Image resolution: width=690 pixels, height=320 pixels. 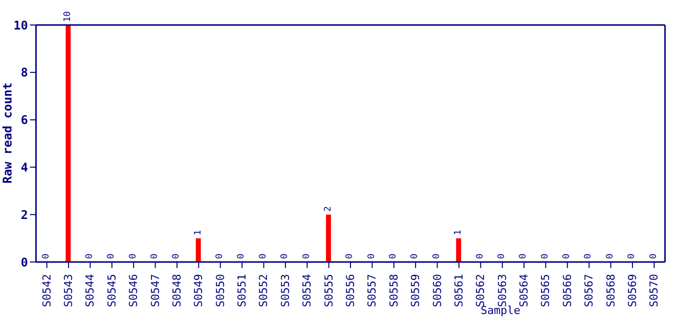 I want to click on x-tick-label: S0568, so click(x=611, y=291).